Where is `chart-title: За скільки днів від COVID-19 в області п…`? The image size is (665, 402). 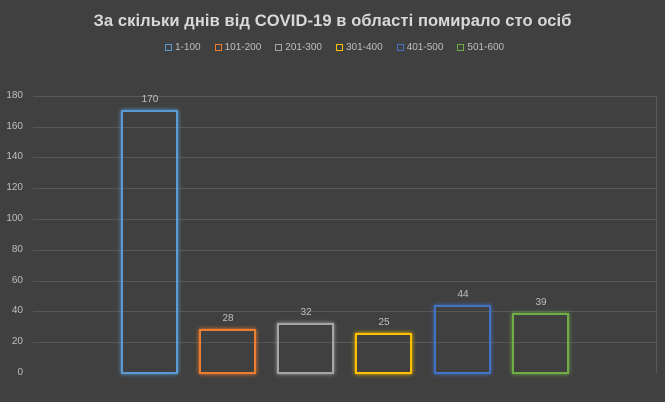 chart-title: За скільки днів від COVID-19 в області п… is located at coordinates (332, 21).